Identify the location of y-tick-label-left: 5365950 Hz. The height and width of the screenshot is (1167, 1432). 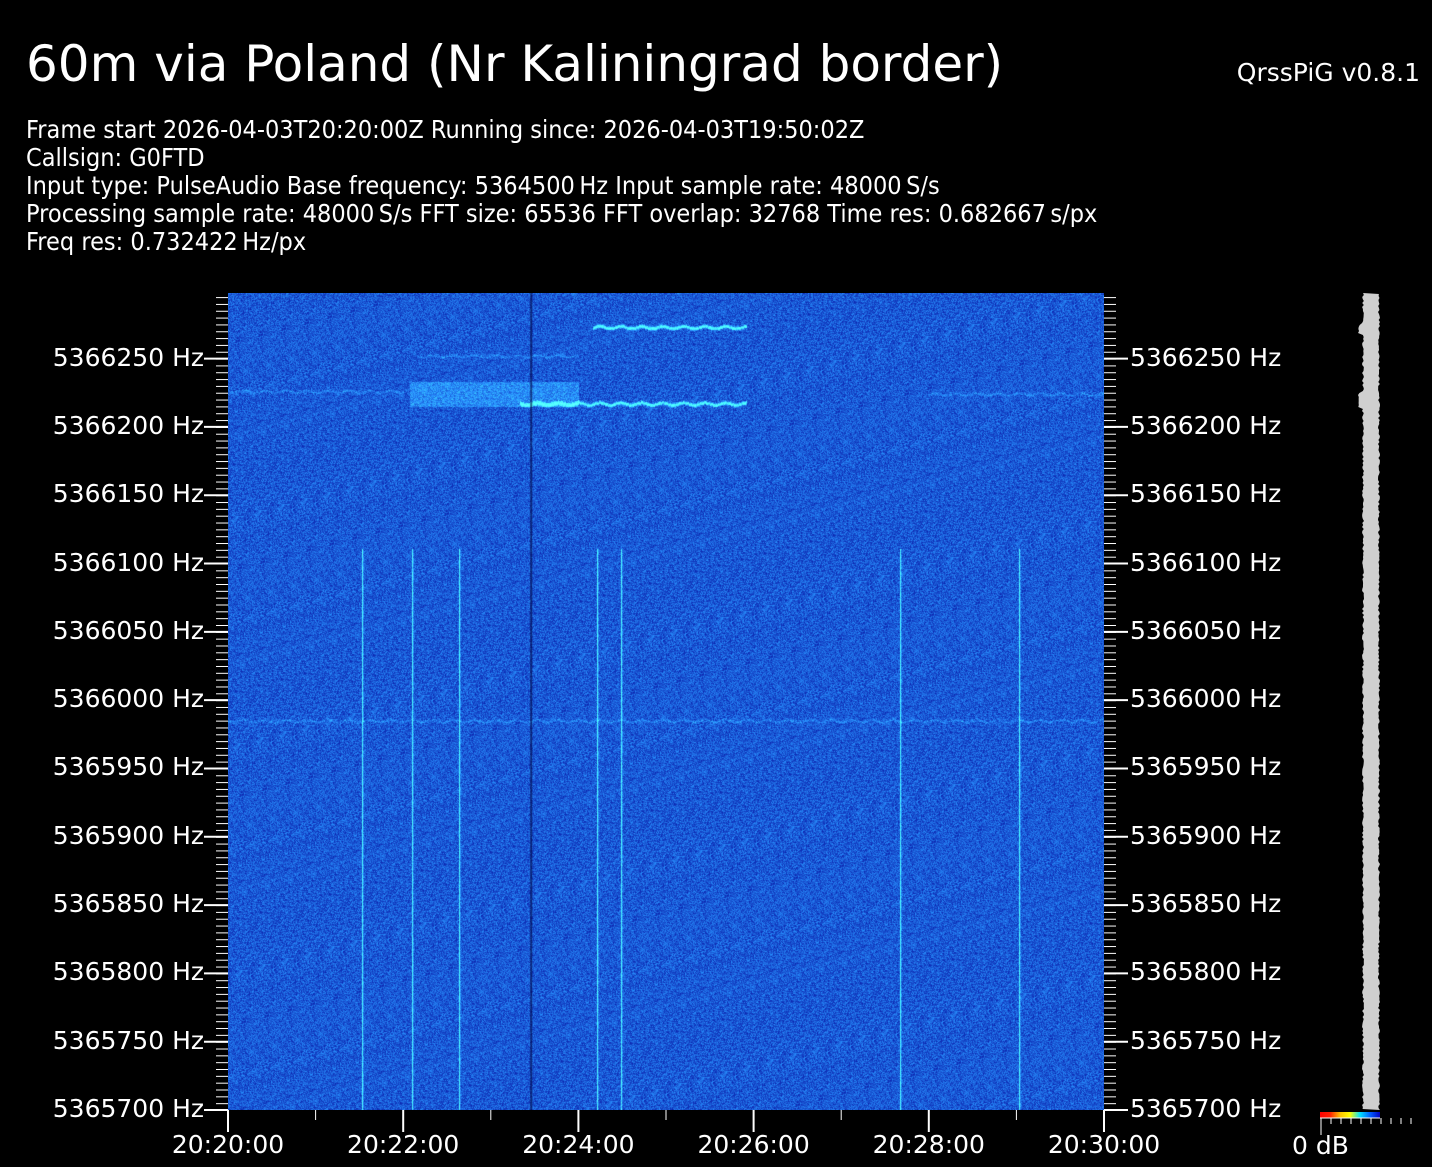
(128, 767).